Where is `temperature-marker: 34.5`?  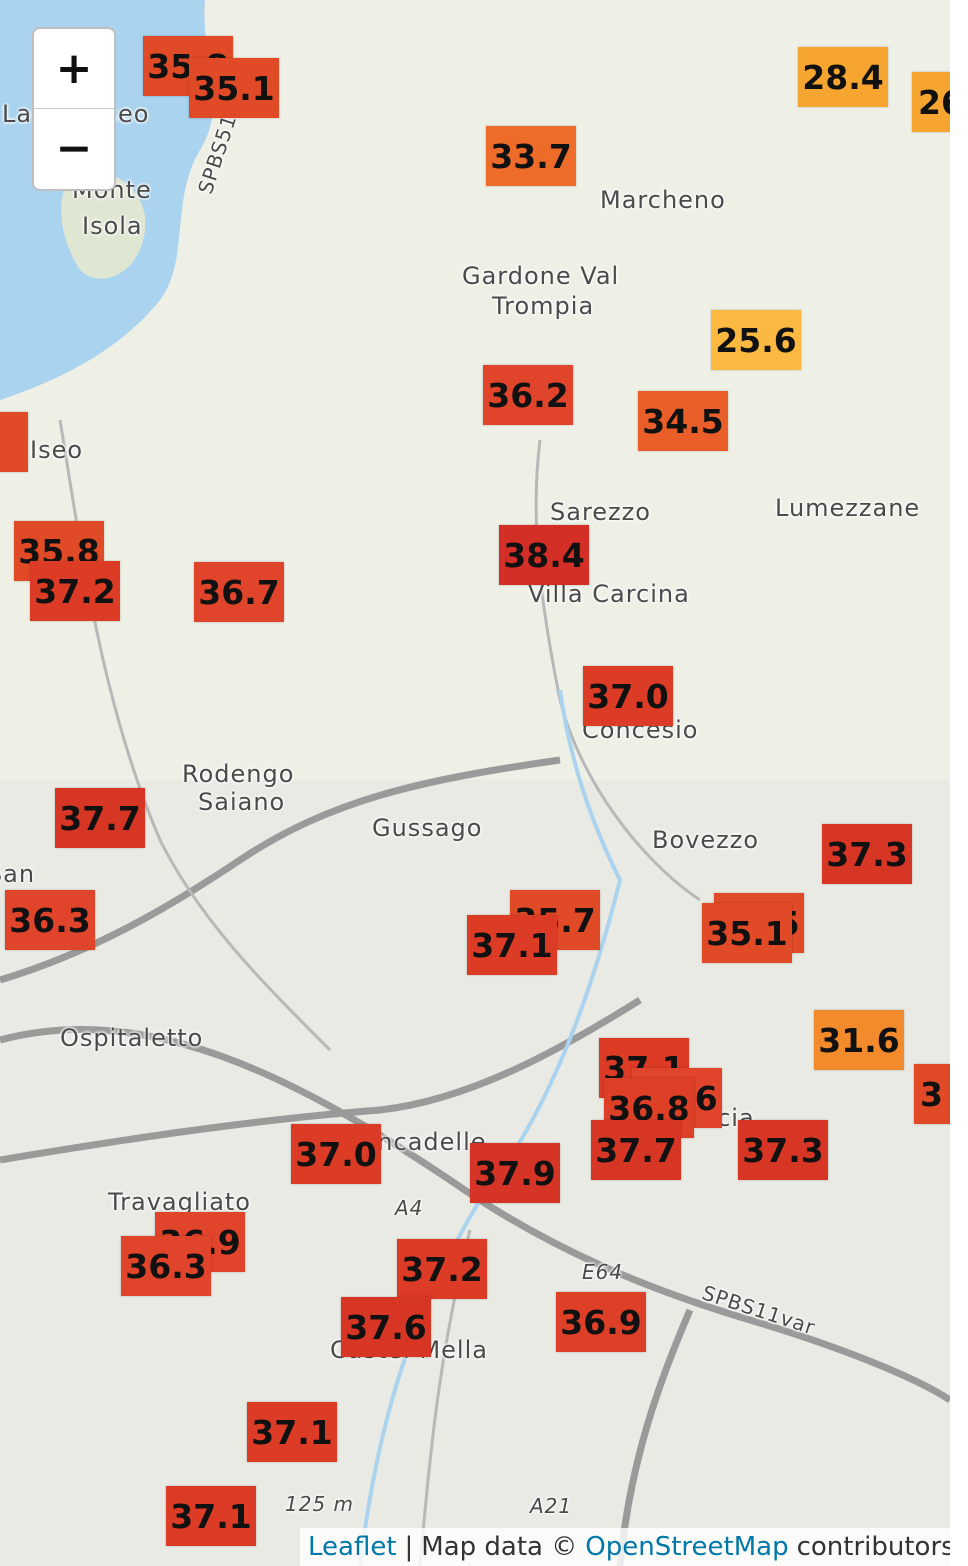 temperature-marker: 34.5 is located at coordinates (683, 421).